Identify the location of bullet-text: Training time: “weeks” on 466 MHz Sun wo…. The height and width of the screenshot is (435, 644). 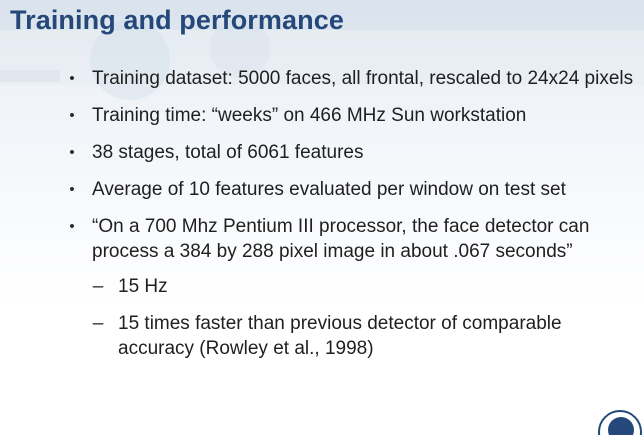
(309, 115).